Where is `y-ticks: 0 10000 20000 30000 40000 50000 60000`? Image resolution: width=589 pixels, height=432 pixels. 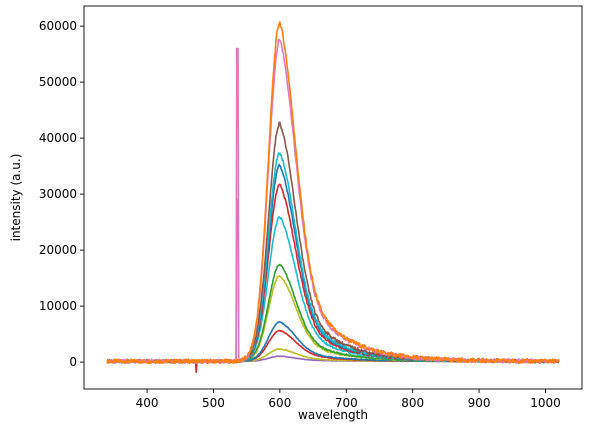 y-ticks: 0 10000 20000 30000 40000 50000 60000 is located at coordinates (61, 194).